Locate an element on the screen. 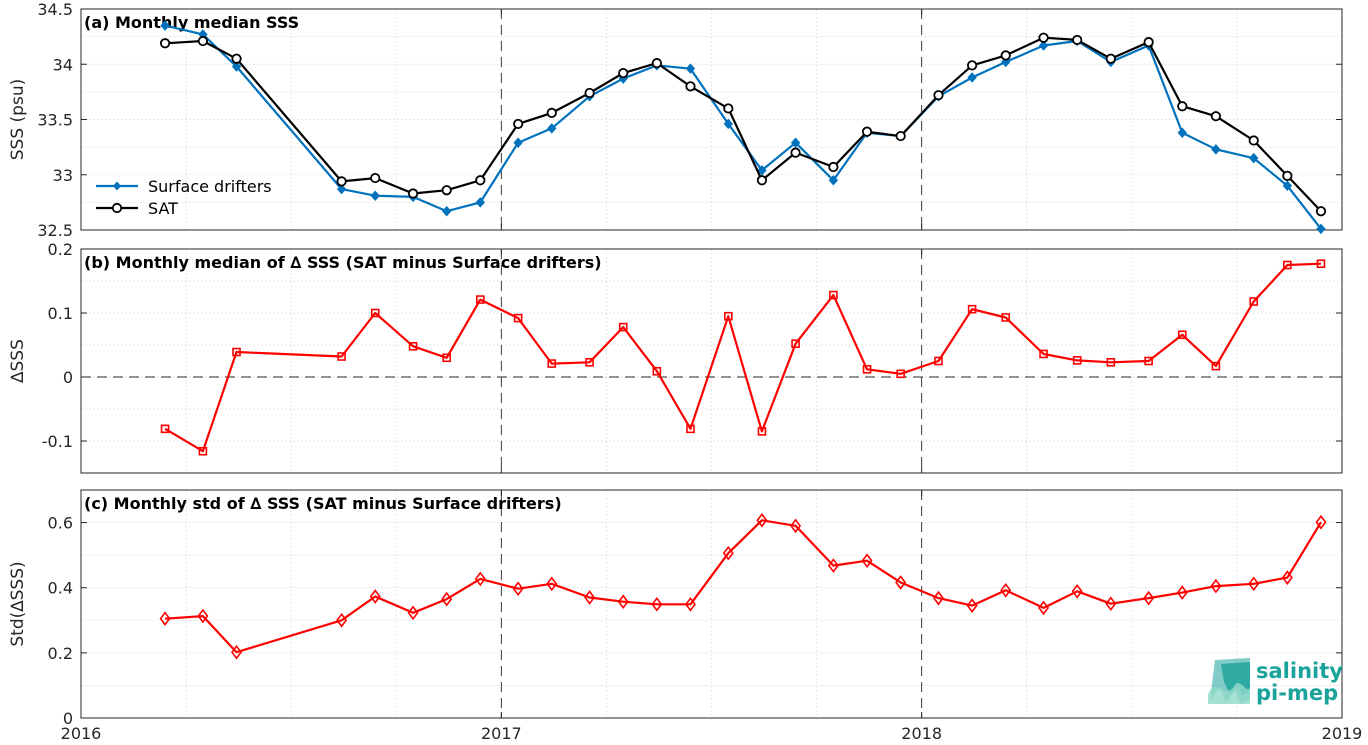 This screenshot has height=745, width=1368. logo-text-salinity: salinity is located at coordinates (1299, 671).